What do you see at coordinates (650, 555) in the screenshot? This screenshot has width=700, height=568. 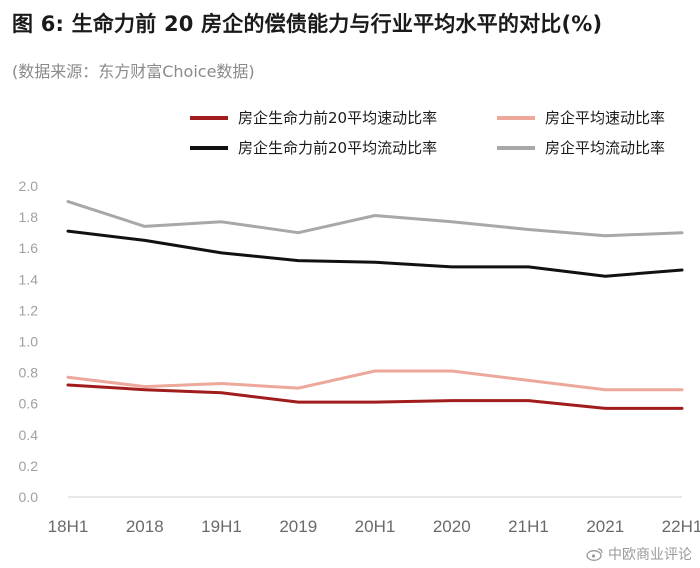 I see `watermark-text: 中欧商业评论` at bounding box center [650, 555].